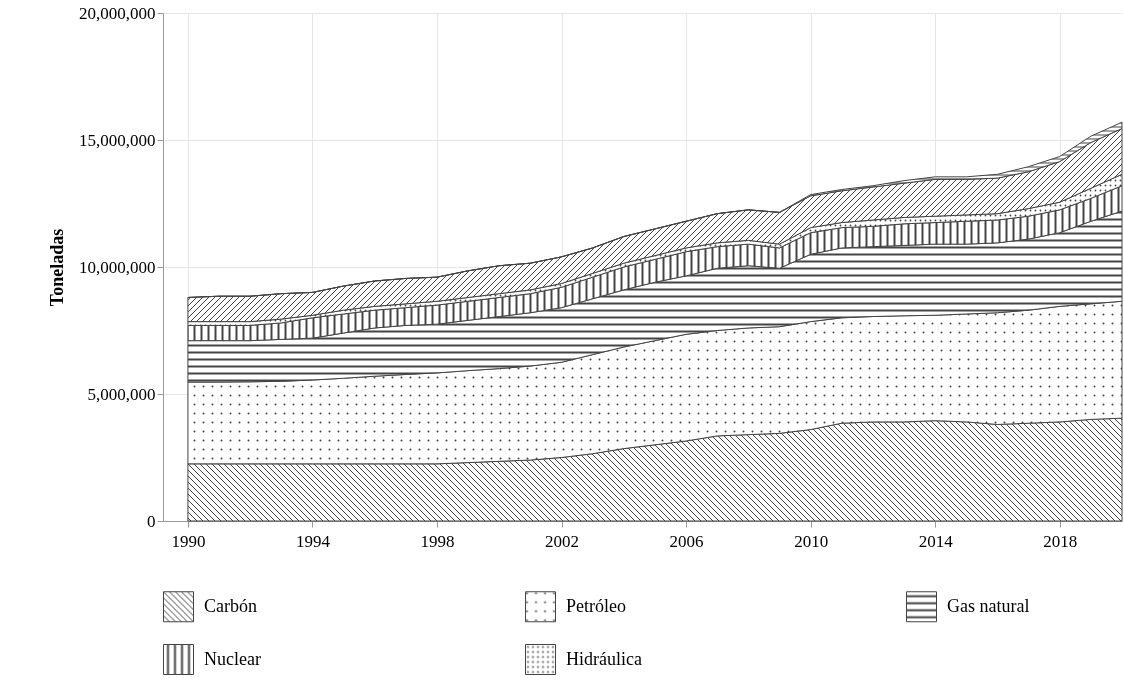 This screenshot has width=1124, height=696. What do you see at coordinates (686, 541) in the screenshot?
I see `x-tick-label: 2006` at bounding box center [686, 541].